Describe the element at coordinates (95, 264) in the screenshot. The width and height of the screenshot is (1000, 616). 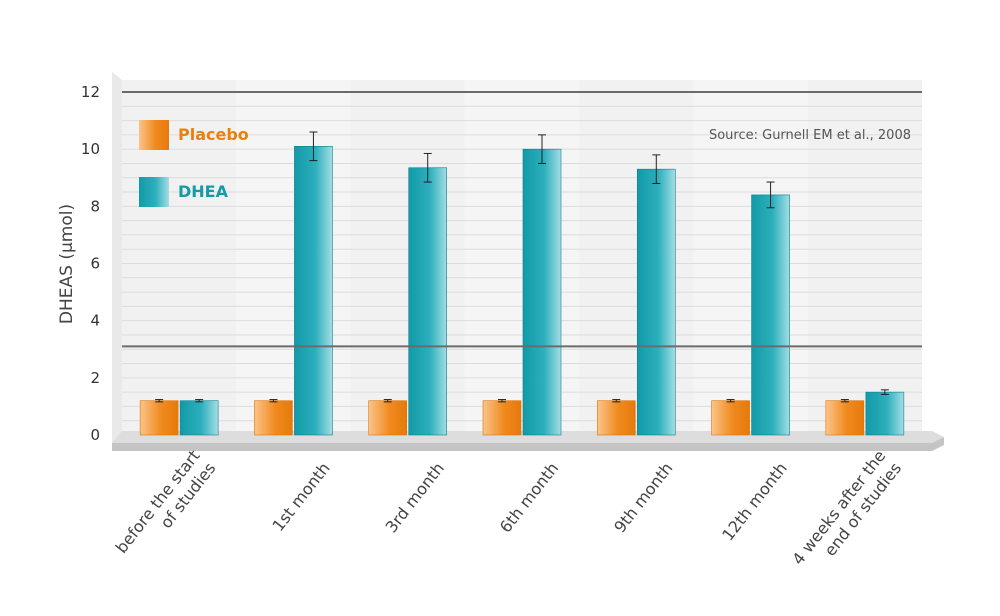
I see `y-tick-label: 6` at that location.